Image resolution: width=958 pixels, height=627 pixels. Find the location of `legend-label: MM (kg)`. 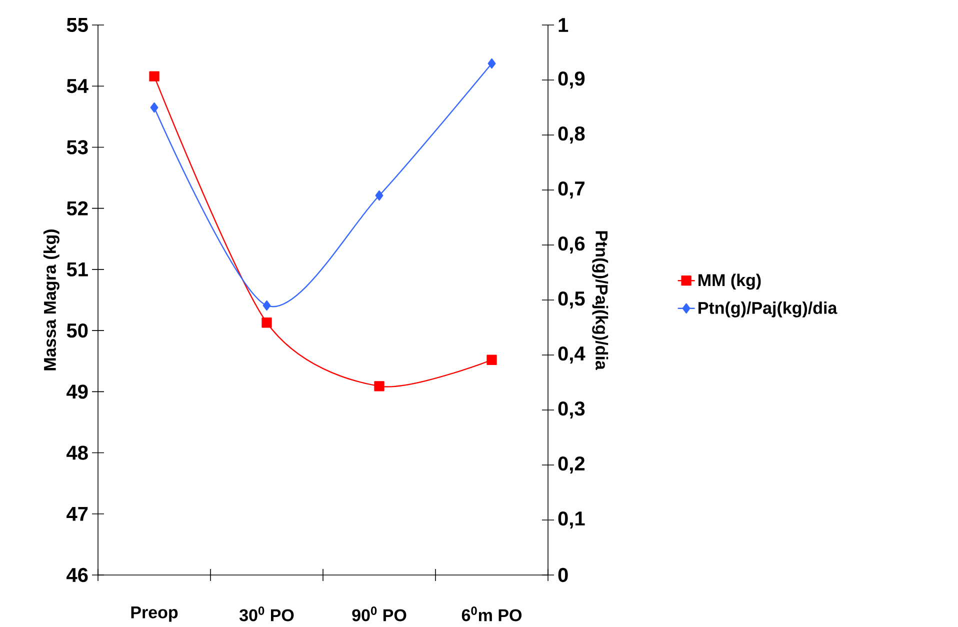

legend-label: MM (kg) is located at coordinates (729, 282).